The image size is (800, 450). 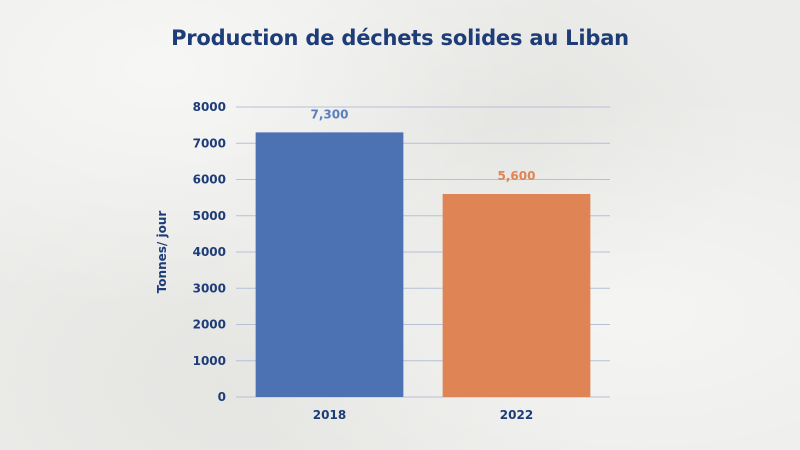 What do you see at coordinates (423, 415) in the screenshot?
I see `x-axis-categories: 2018 2022` at bounding box center [423, 415].